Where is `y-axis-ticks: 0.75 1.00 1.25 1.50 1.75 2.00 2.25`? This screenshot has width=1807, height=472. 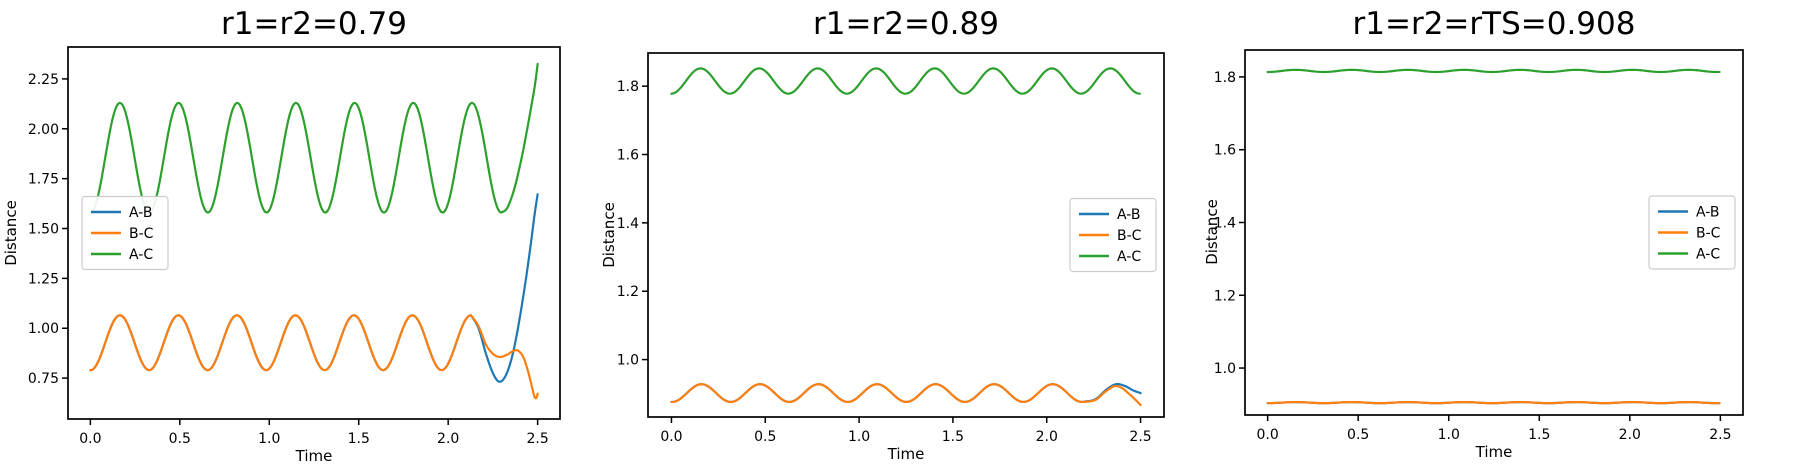
y-axis-ticks: 0.75 1.00 1.25 1.50 1.75 2.00 2.25 is located at coordinates (48, 229).